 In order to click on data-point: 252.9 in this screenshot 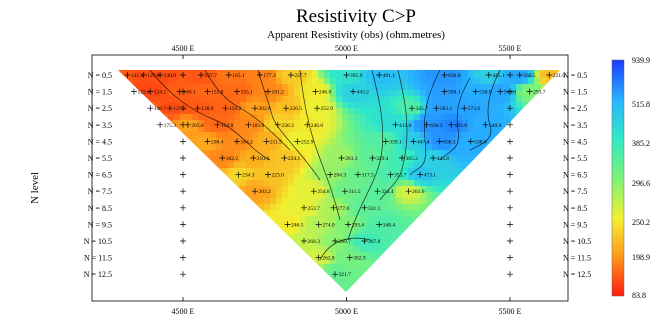, I will do `click(304, 141)`.